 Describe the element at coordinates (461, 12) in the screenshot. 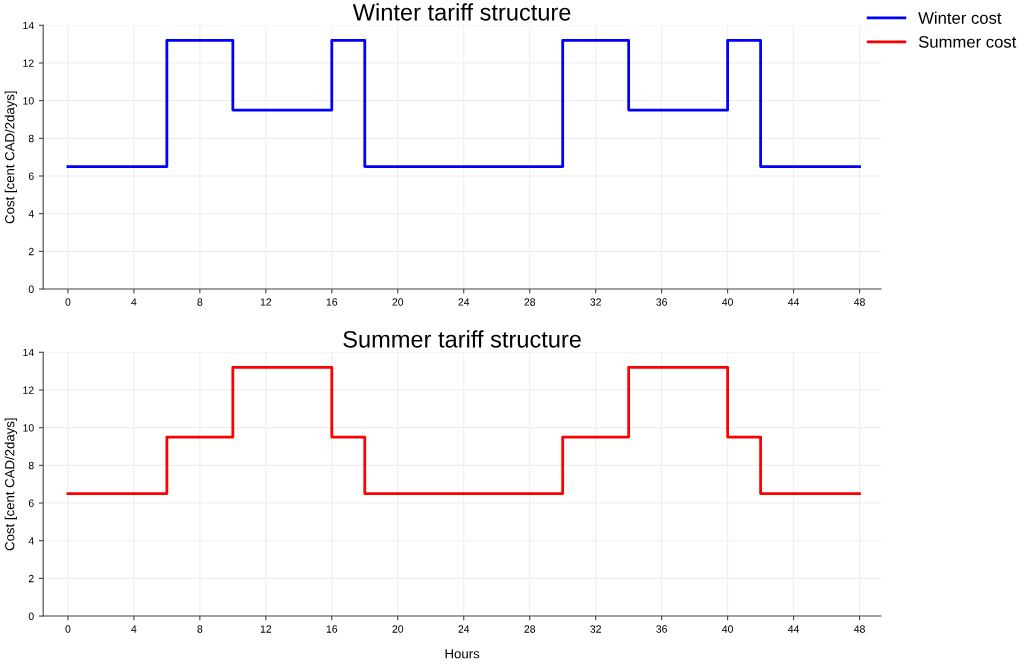

I see `chart-title: Winter tariff structure` at that location.